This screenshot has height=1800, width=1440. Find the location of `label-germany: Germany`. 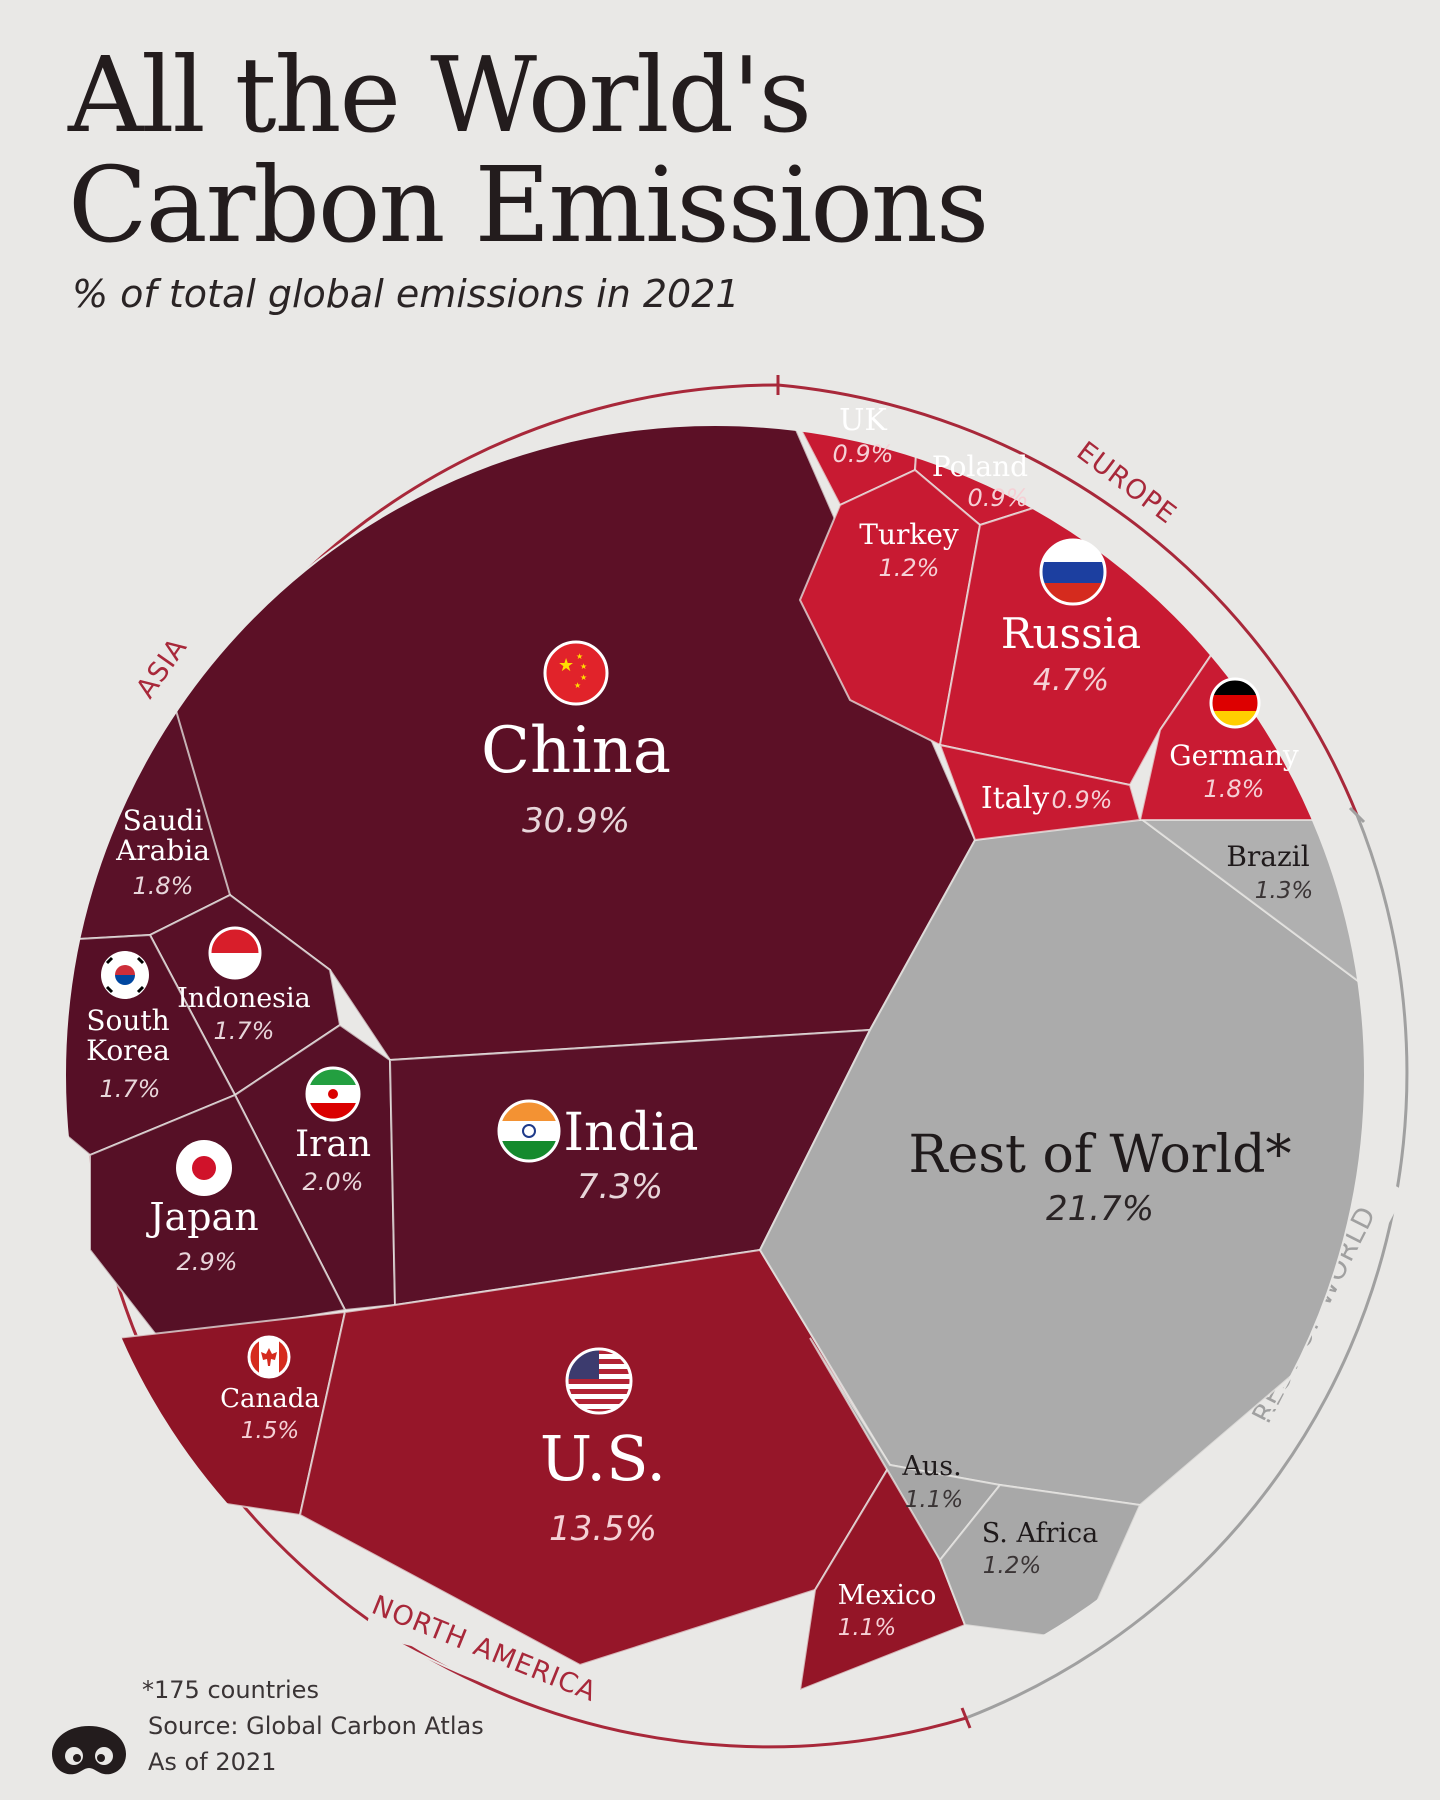

label-germany: Germany is located at coordinates (1234, 755).